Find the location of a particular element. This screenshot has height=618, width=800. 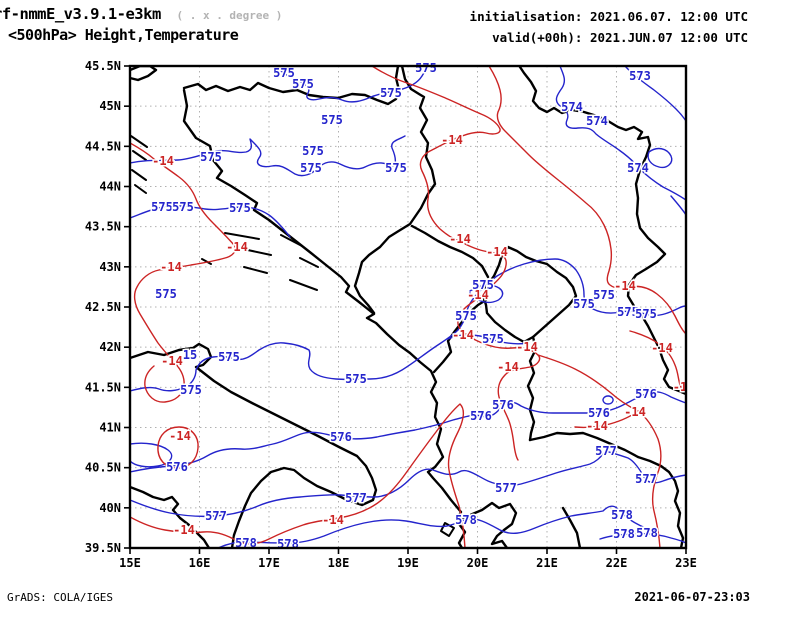

border-sava-drina is located at coordinates (309, 190).